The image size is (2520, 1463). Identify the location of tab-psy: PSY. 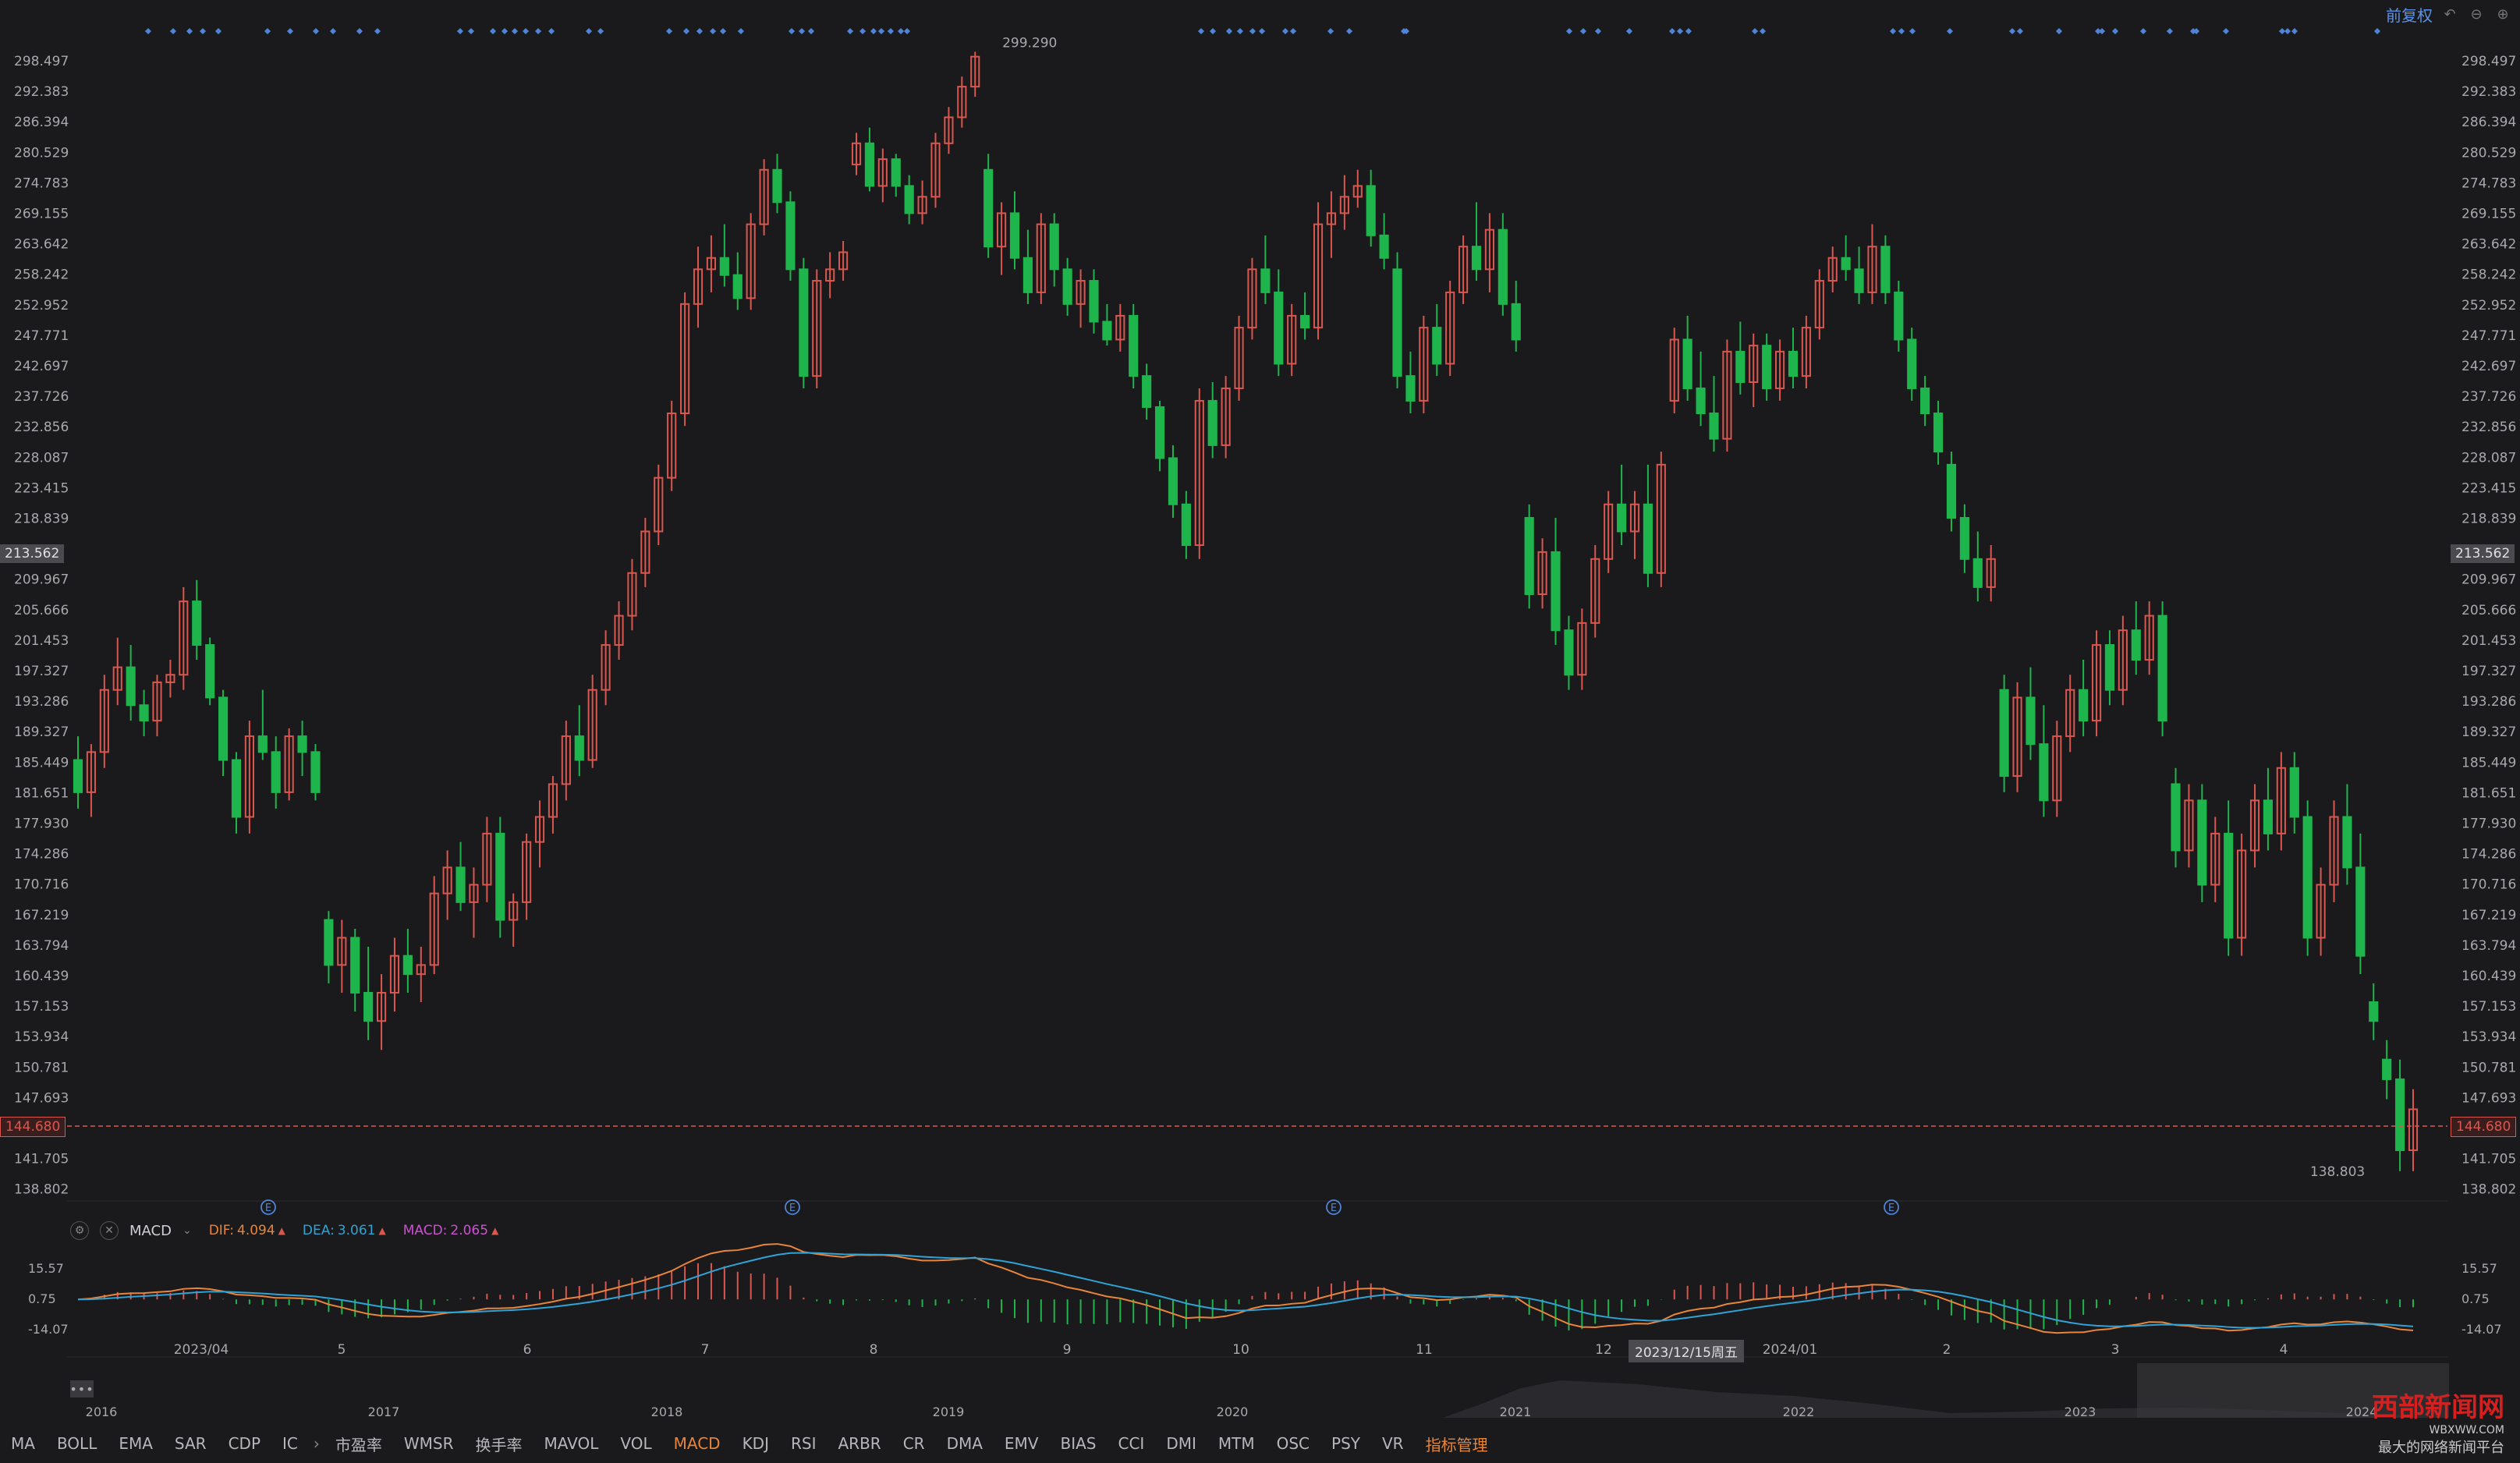
(1346, 1443).